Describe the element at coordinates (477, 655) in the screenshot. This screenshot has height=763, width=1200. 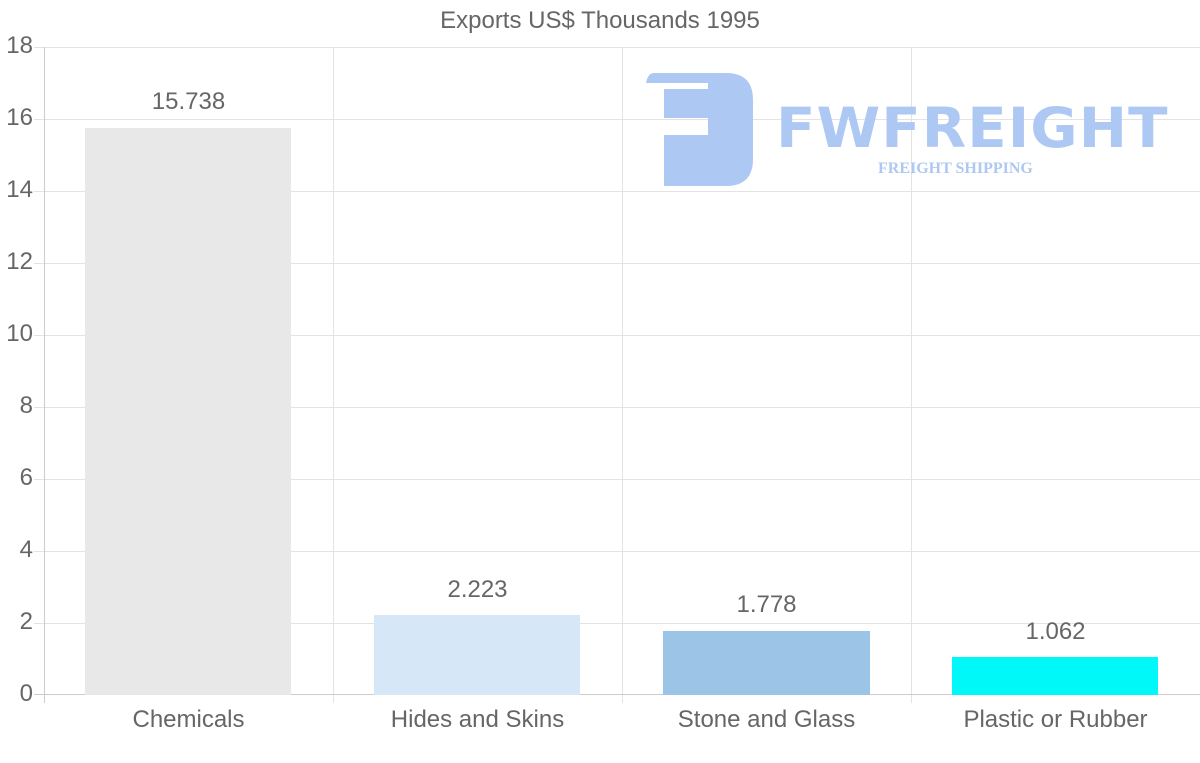
I see `bar-hides-and-skins` at that location.